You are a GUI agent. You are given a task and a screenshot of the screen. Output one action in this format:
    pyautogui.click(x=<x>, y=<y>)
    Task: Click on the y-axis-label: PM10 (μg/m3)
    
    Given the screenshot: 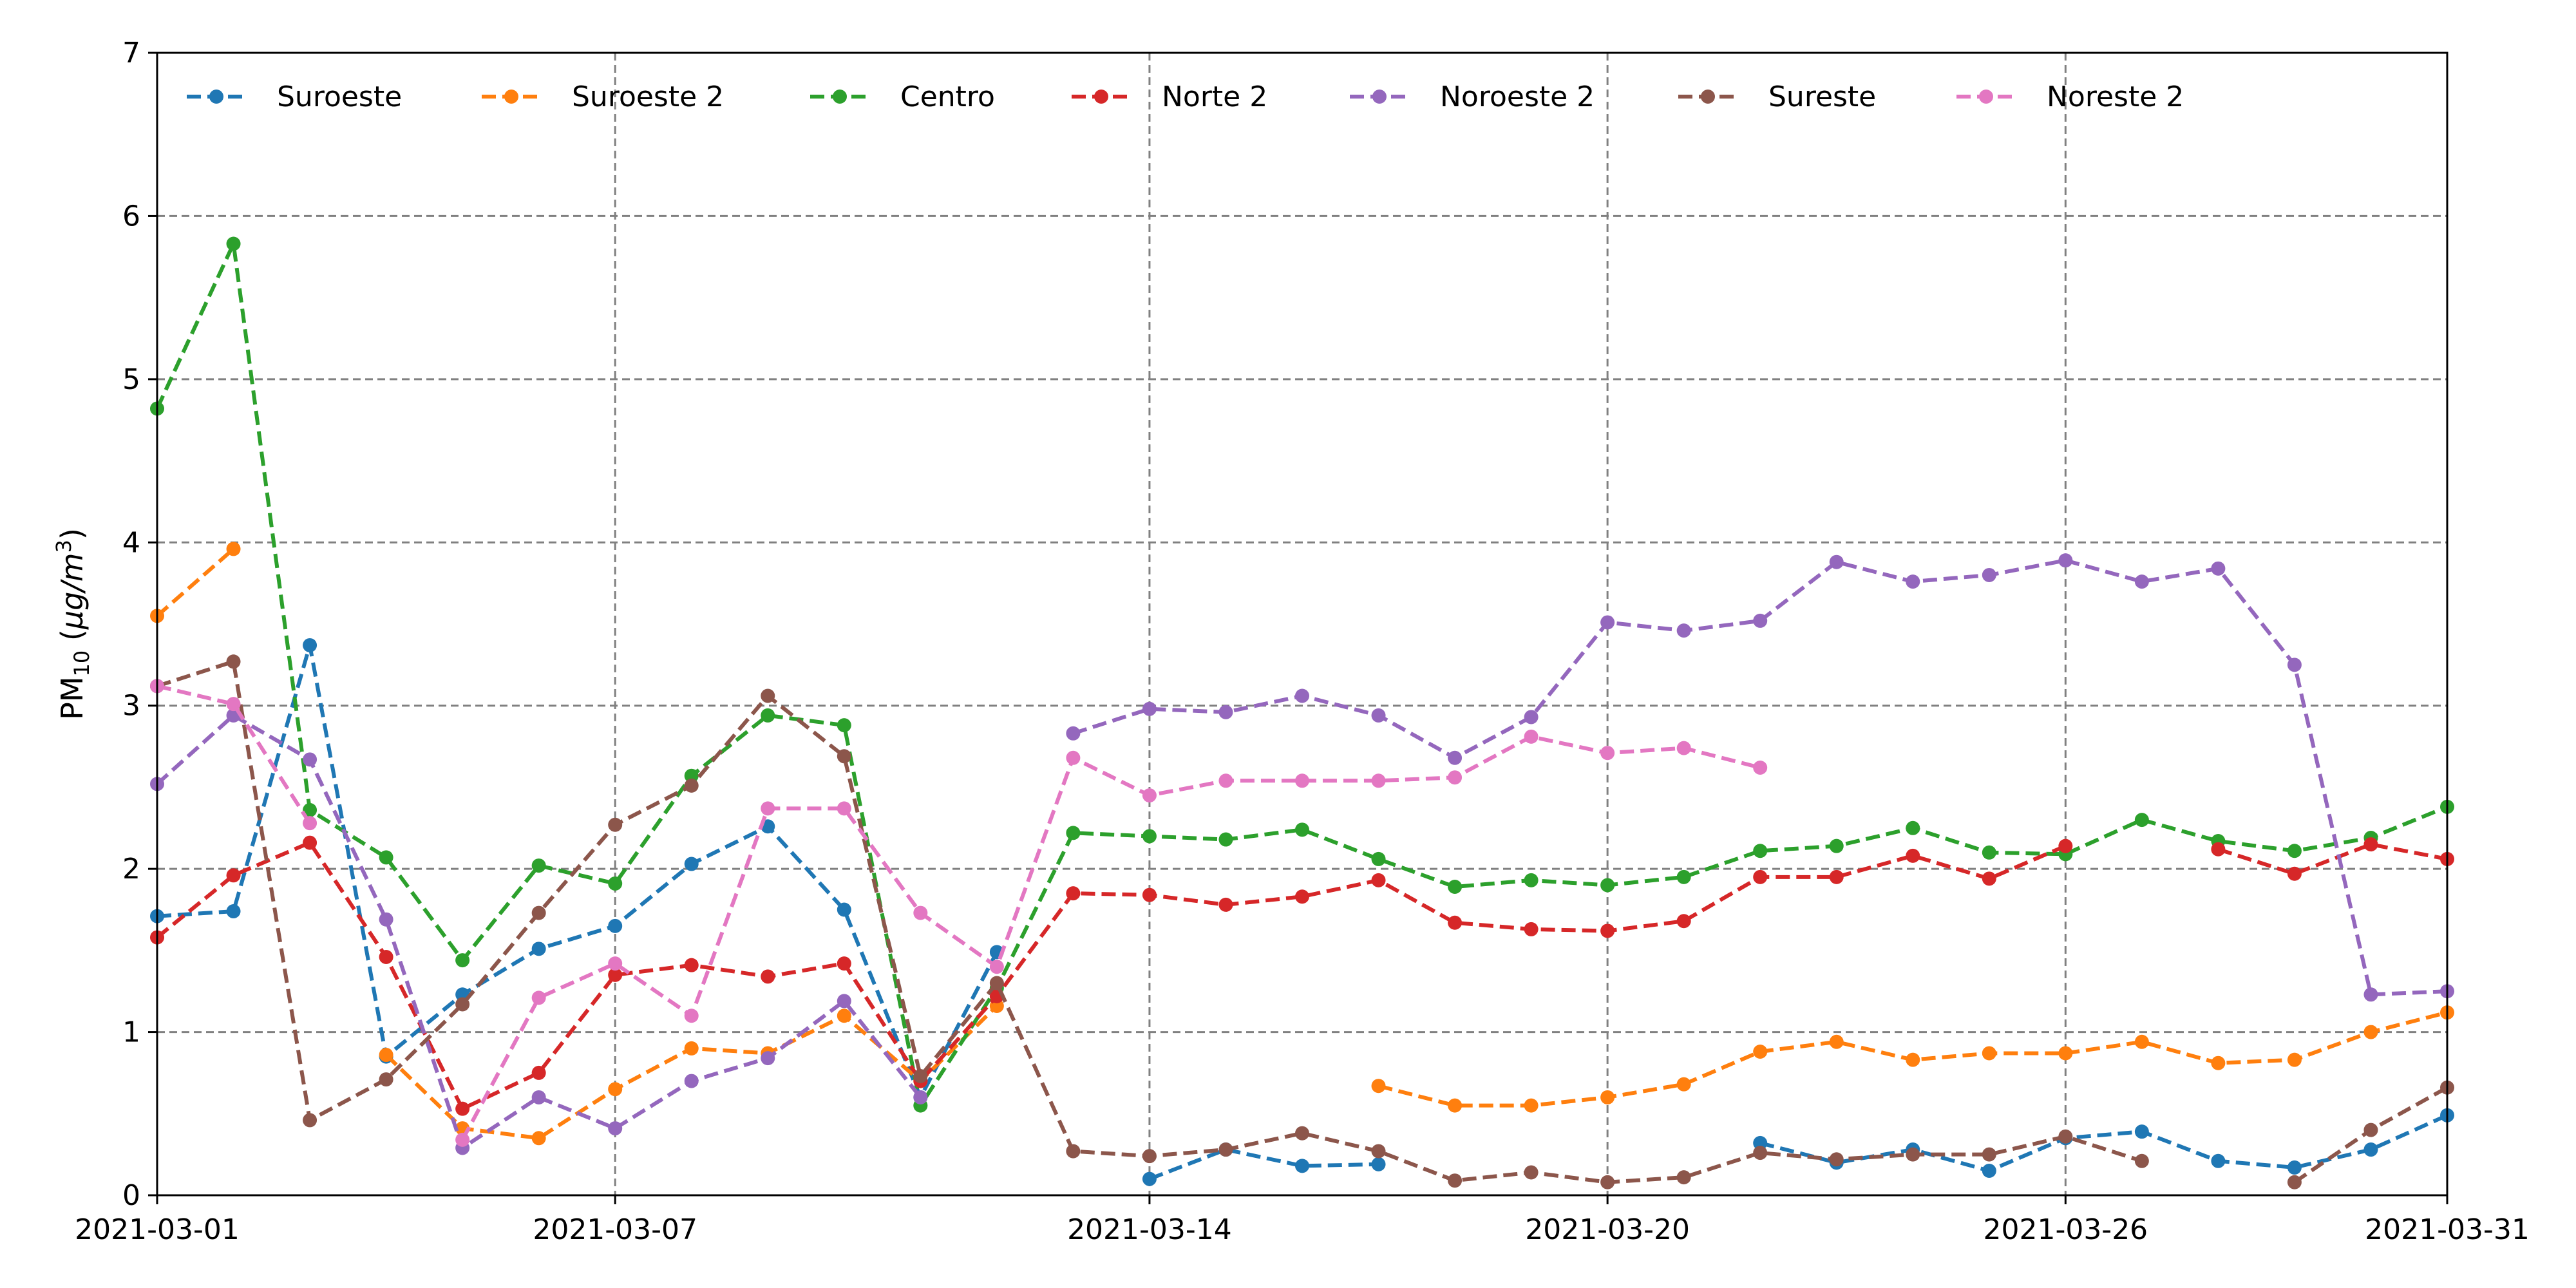 What is the action you would take?
    pyautogui.click(x=73, y=624)
    